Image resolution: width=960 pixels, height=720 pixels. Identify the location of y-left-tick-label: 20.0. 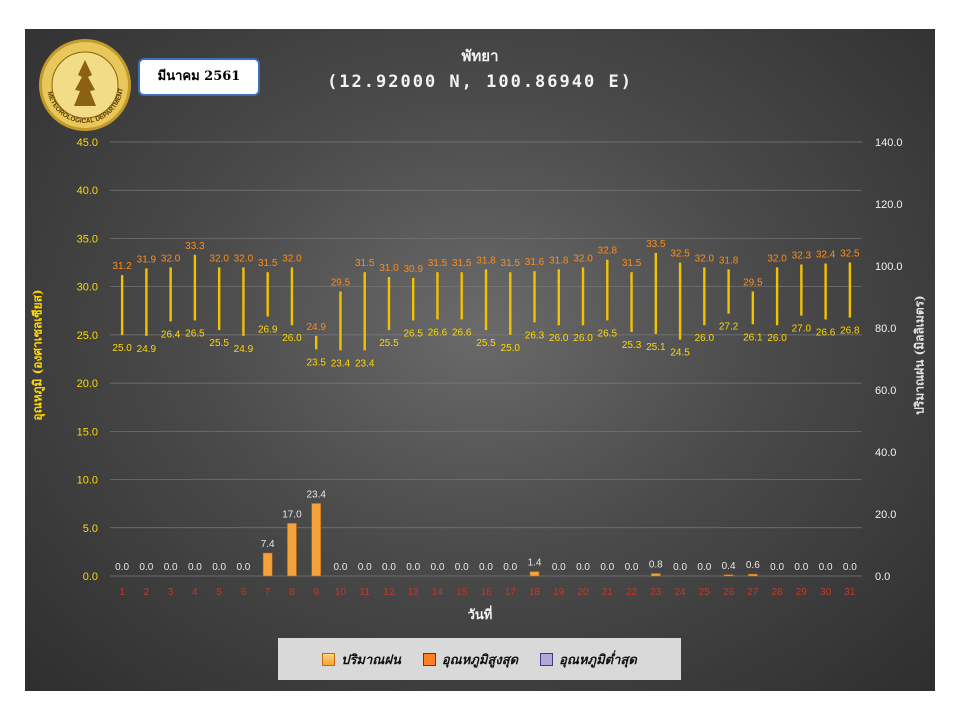
(87, 384).